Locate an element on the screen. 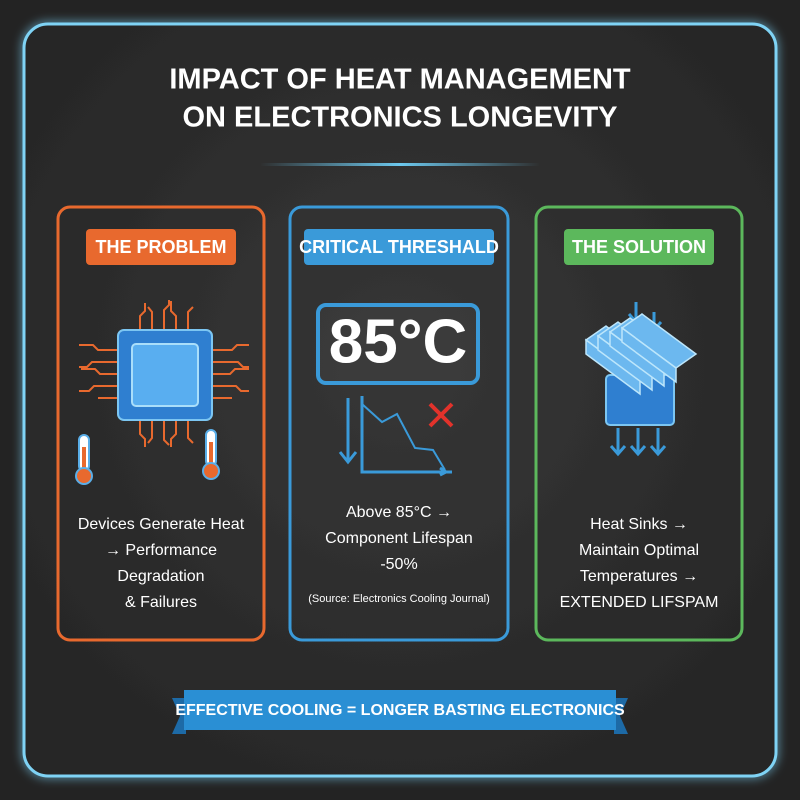 This screenshot has height=800, width=800. panel-text: Above 85°C → is located at coordinates (399, 512).